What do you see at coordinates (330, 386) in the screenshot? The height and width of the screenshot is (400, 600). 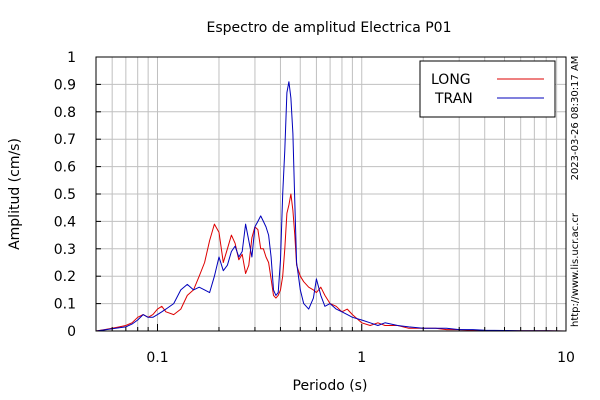 I see `x-axis-label: Periodo (s)` at bounding box center [330, 386].